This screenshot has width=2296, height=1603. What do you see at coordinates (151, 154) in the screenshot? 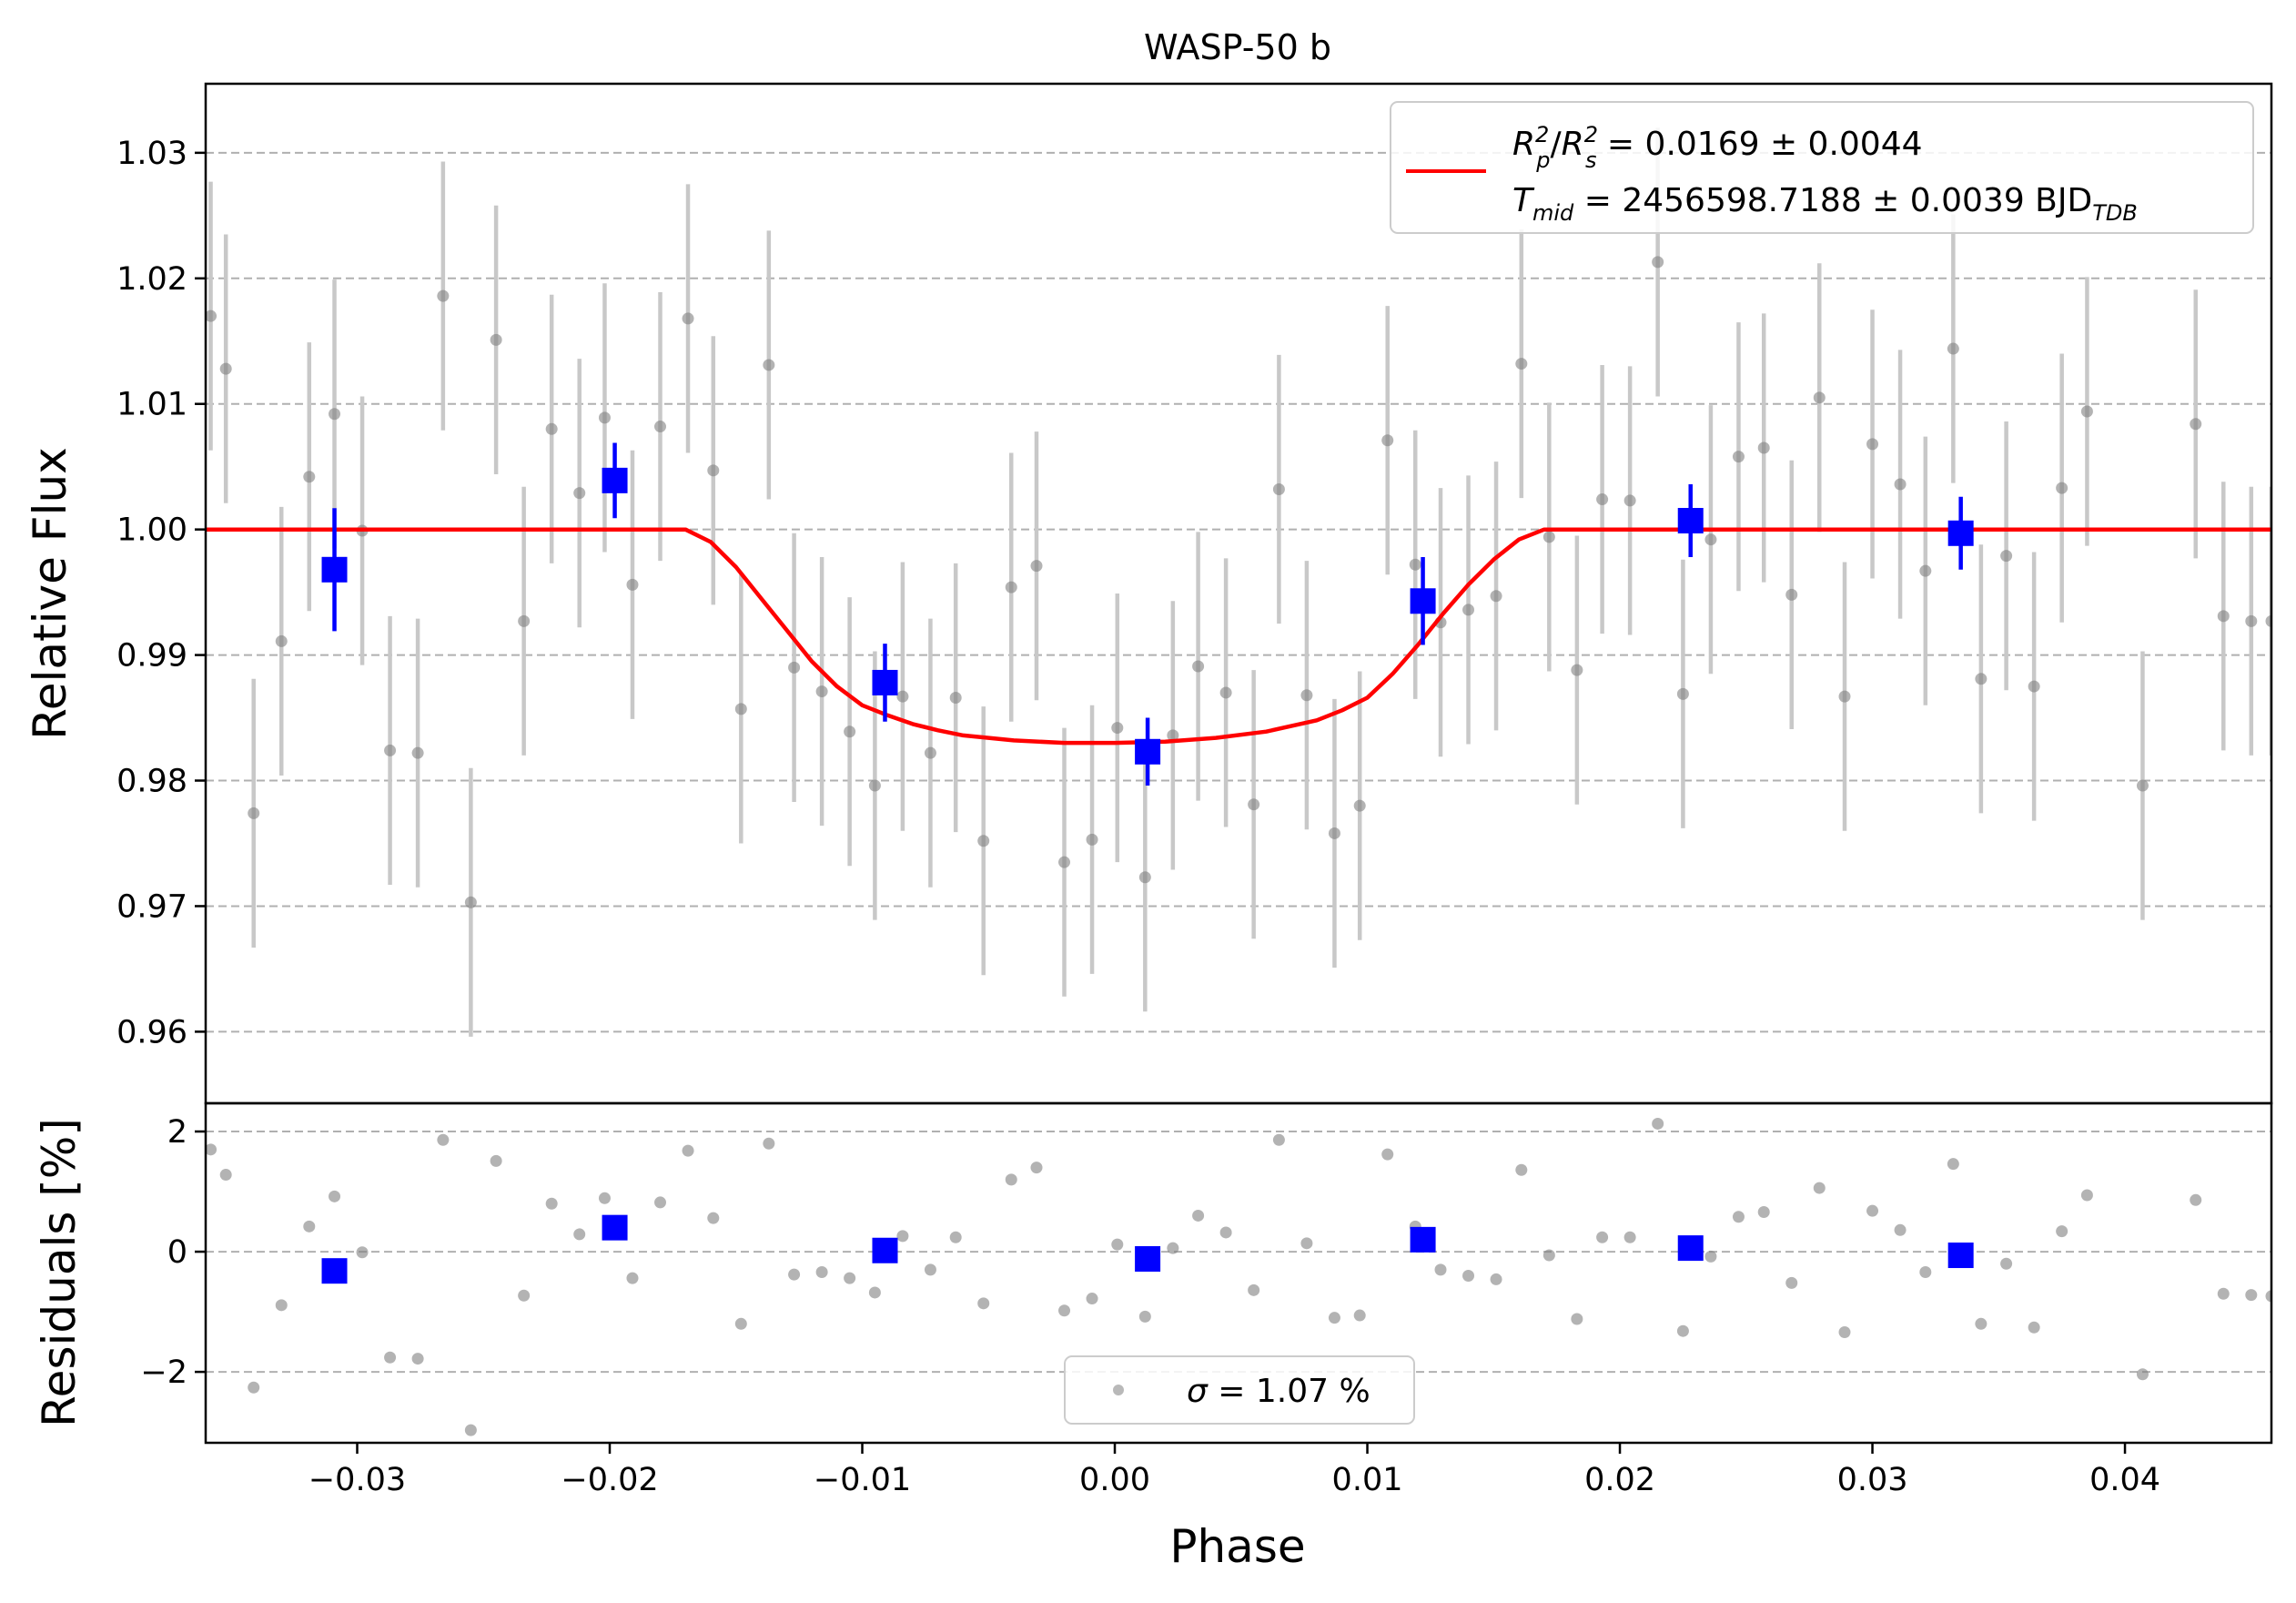
I see `flux-y-tick-label: 1.03` at bounding box center [151, 154].